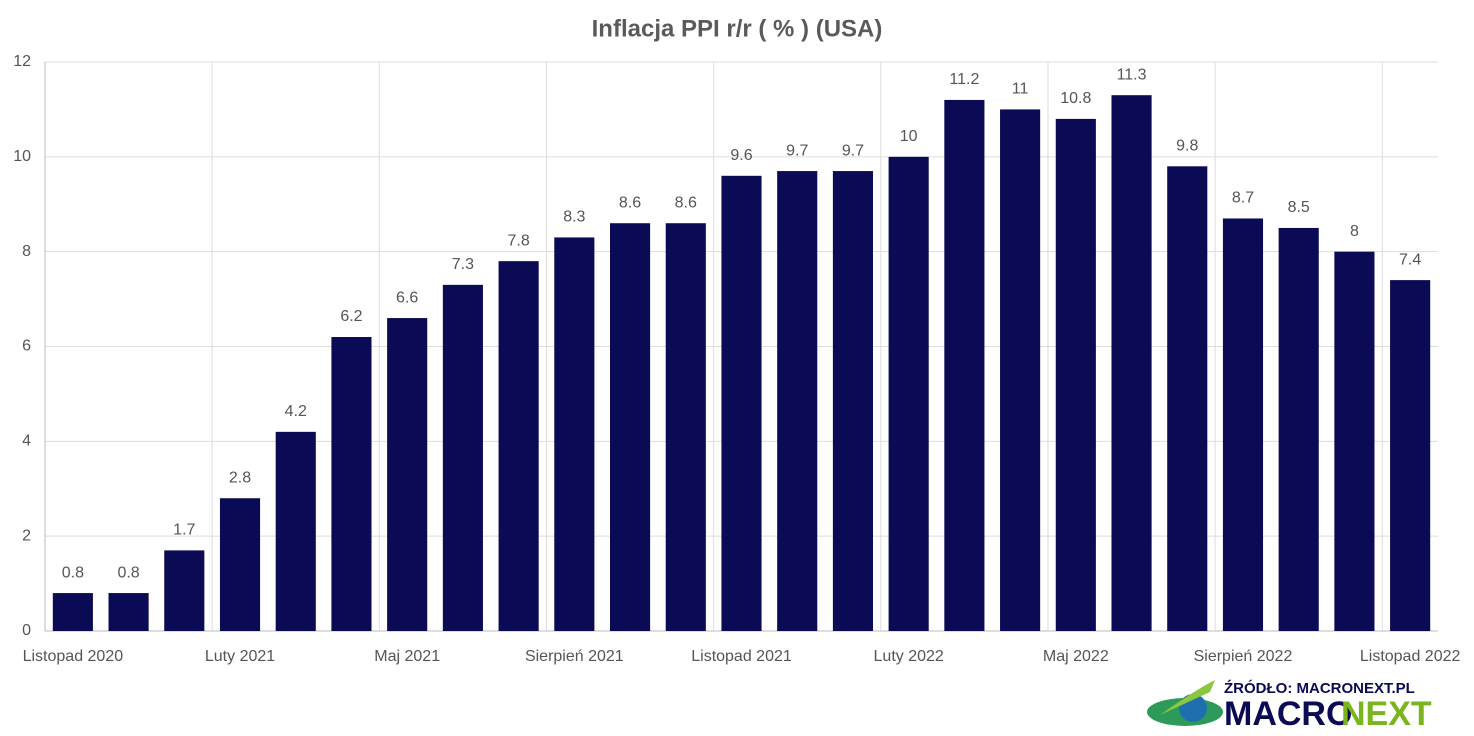  Describe the element at coordinates (1187, 697) in the screenshot. I see `logo-arrow` at that location.